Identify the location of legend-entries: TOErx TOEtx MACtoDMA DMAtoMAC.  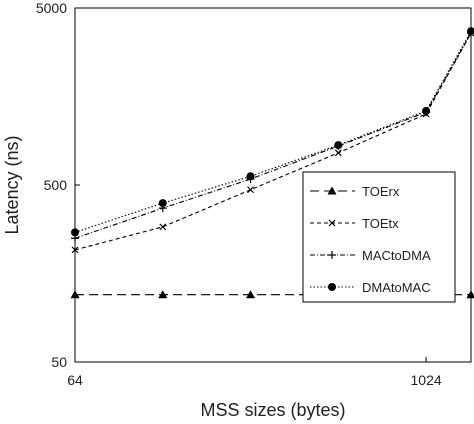
(370, 239).